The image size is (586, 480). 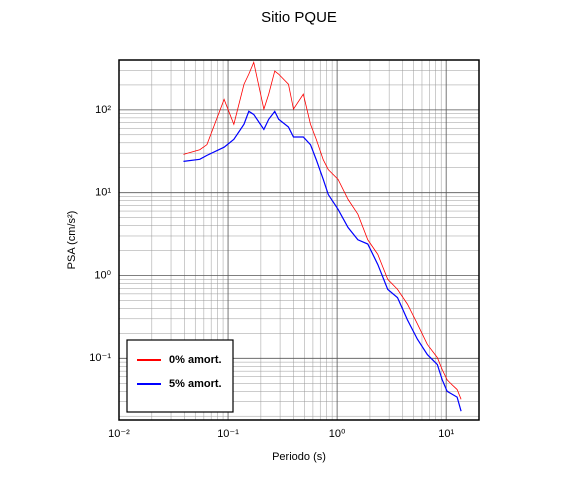 What do you see at coordinates (103, 110) in the screenshot?
I see `y-tick-label: 10²` at bounding box center [103, 110].